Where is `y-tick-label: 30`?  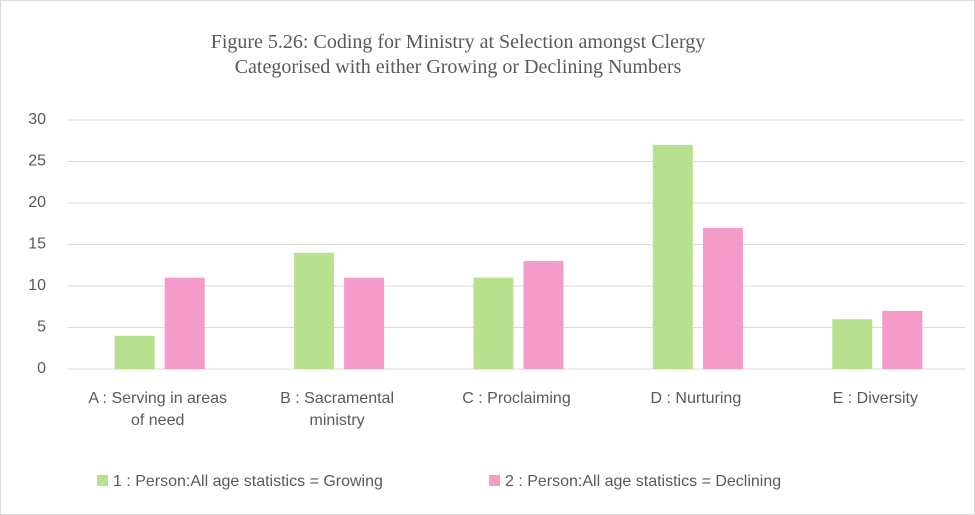 y-tick-label: 30 is located at coordinates (37, 119).